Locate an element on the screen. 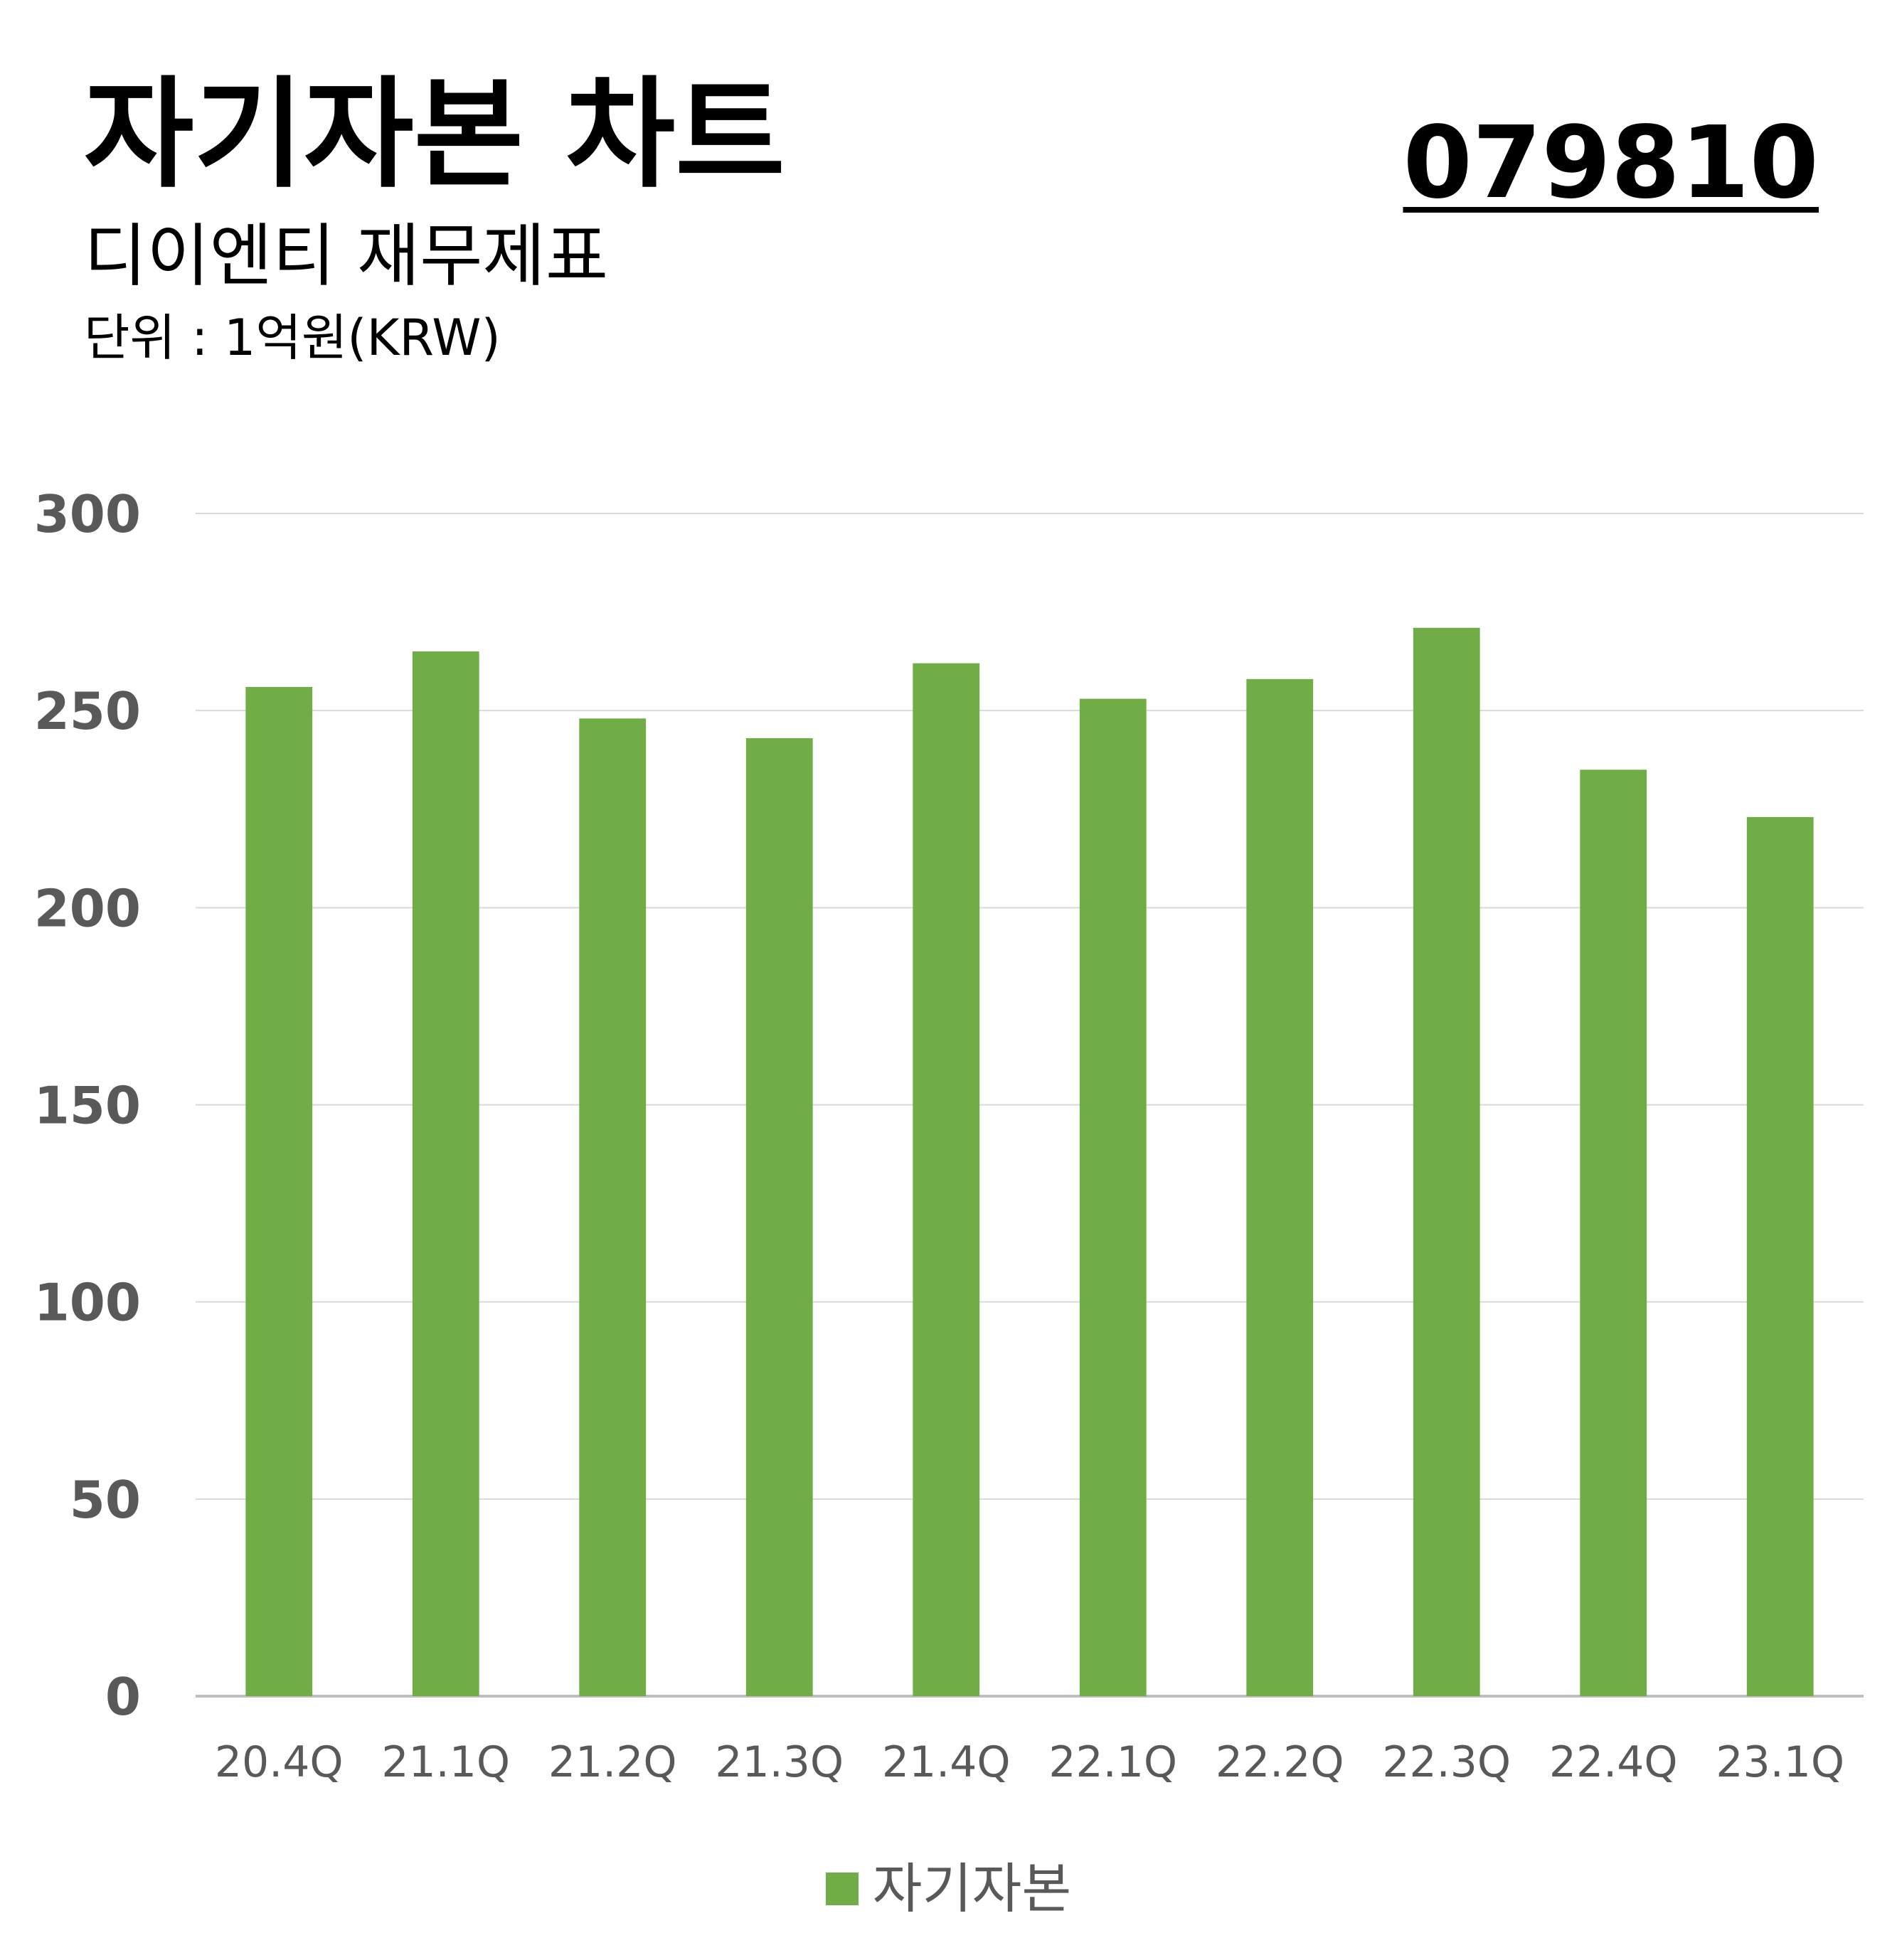 Image resolution: width=1897 pixels, height=1960 pixels. bar-21.2Q is located at coordinates (613, 1207).